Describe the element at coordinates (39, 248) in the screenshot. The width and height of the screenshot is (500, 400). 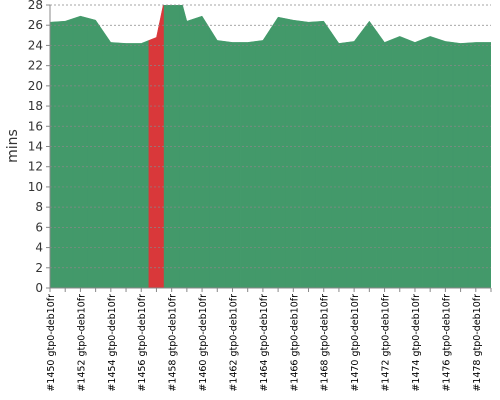
I see `y-tick-label: 4` at that location.